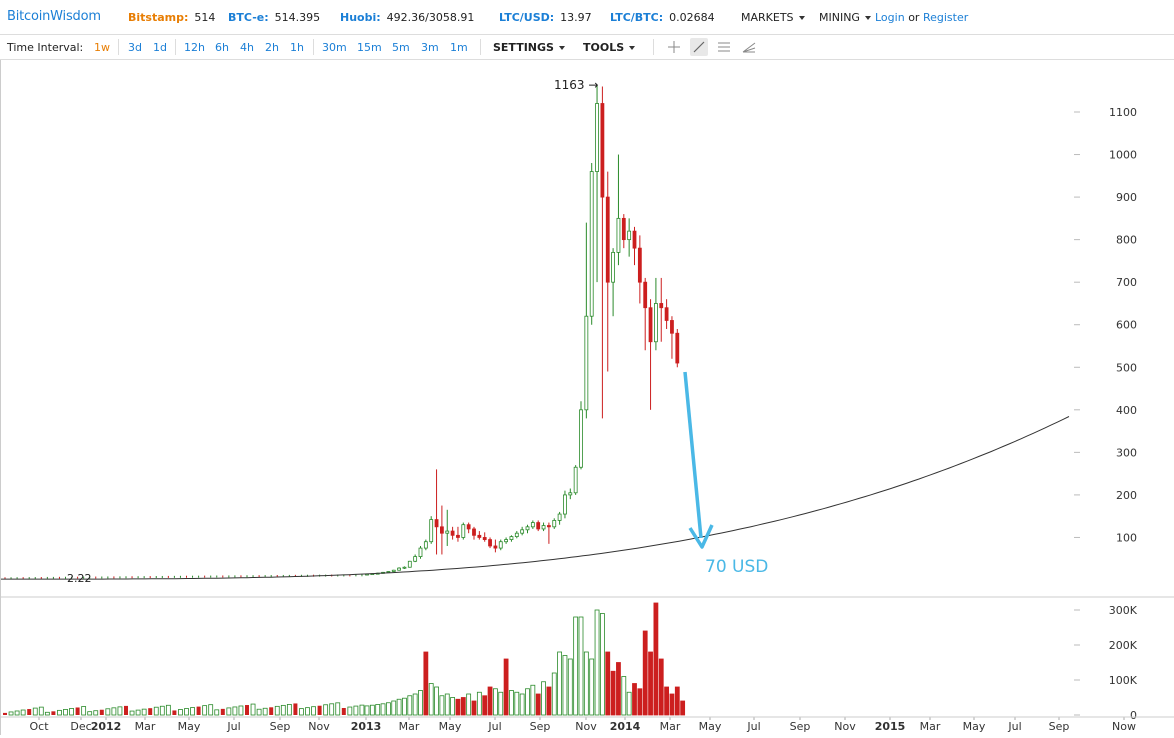 The height and width of the screenshot is (738, 1174). I want to click on interval-1h: 1h, so click(297, 47).